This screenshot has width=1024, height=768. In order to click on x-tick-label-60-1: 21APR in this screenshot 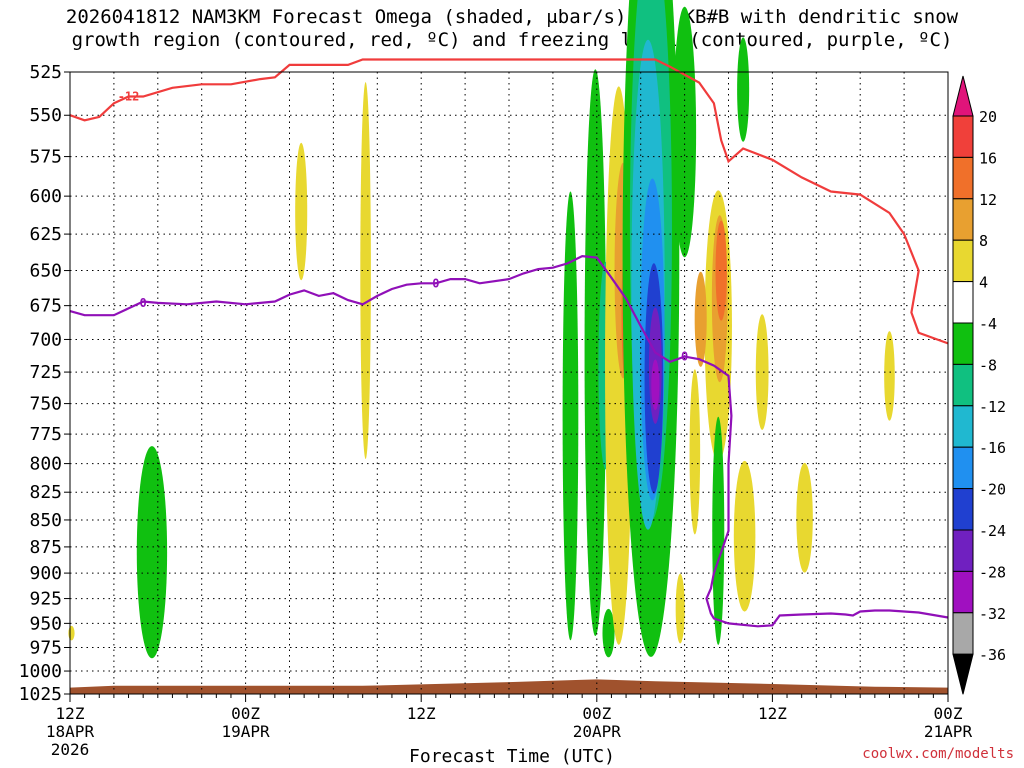, I will do `click(948, 731)`.